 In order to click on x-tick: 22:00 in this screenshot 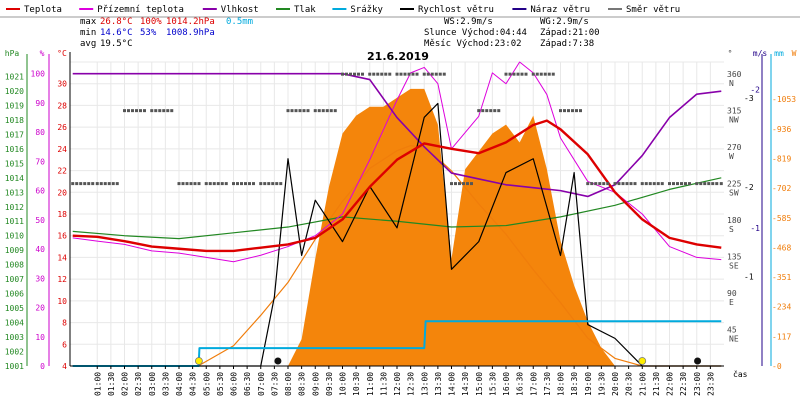, I will do `click(670, 384)`.